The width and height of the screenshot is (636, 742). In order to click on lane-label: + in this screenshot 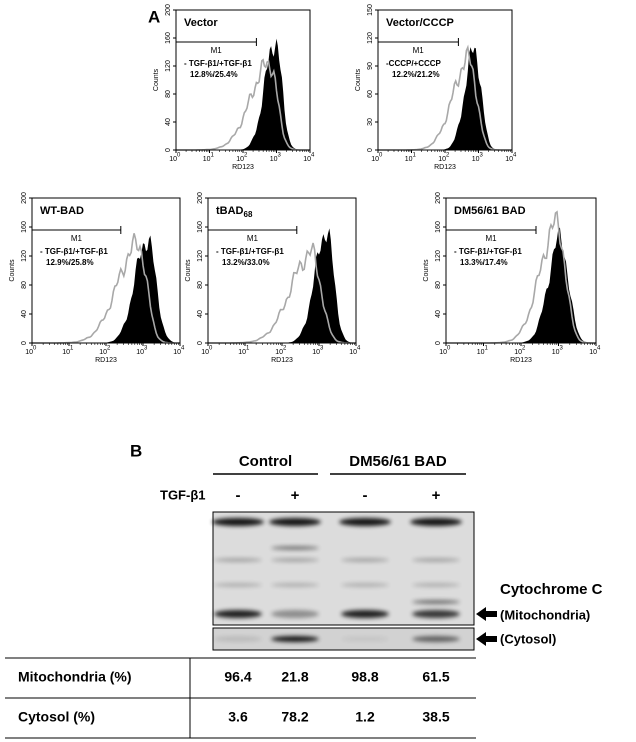, I will do `click(295, 495)`.